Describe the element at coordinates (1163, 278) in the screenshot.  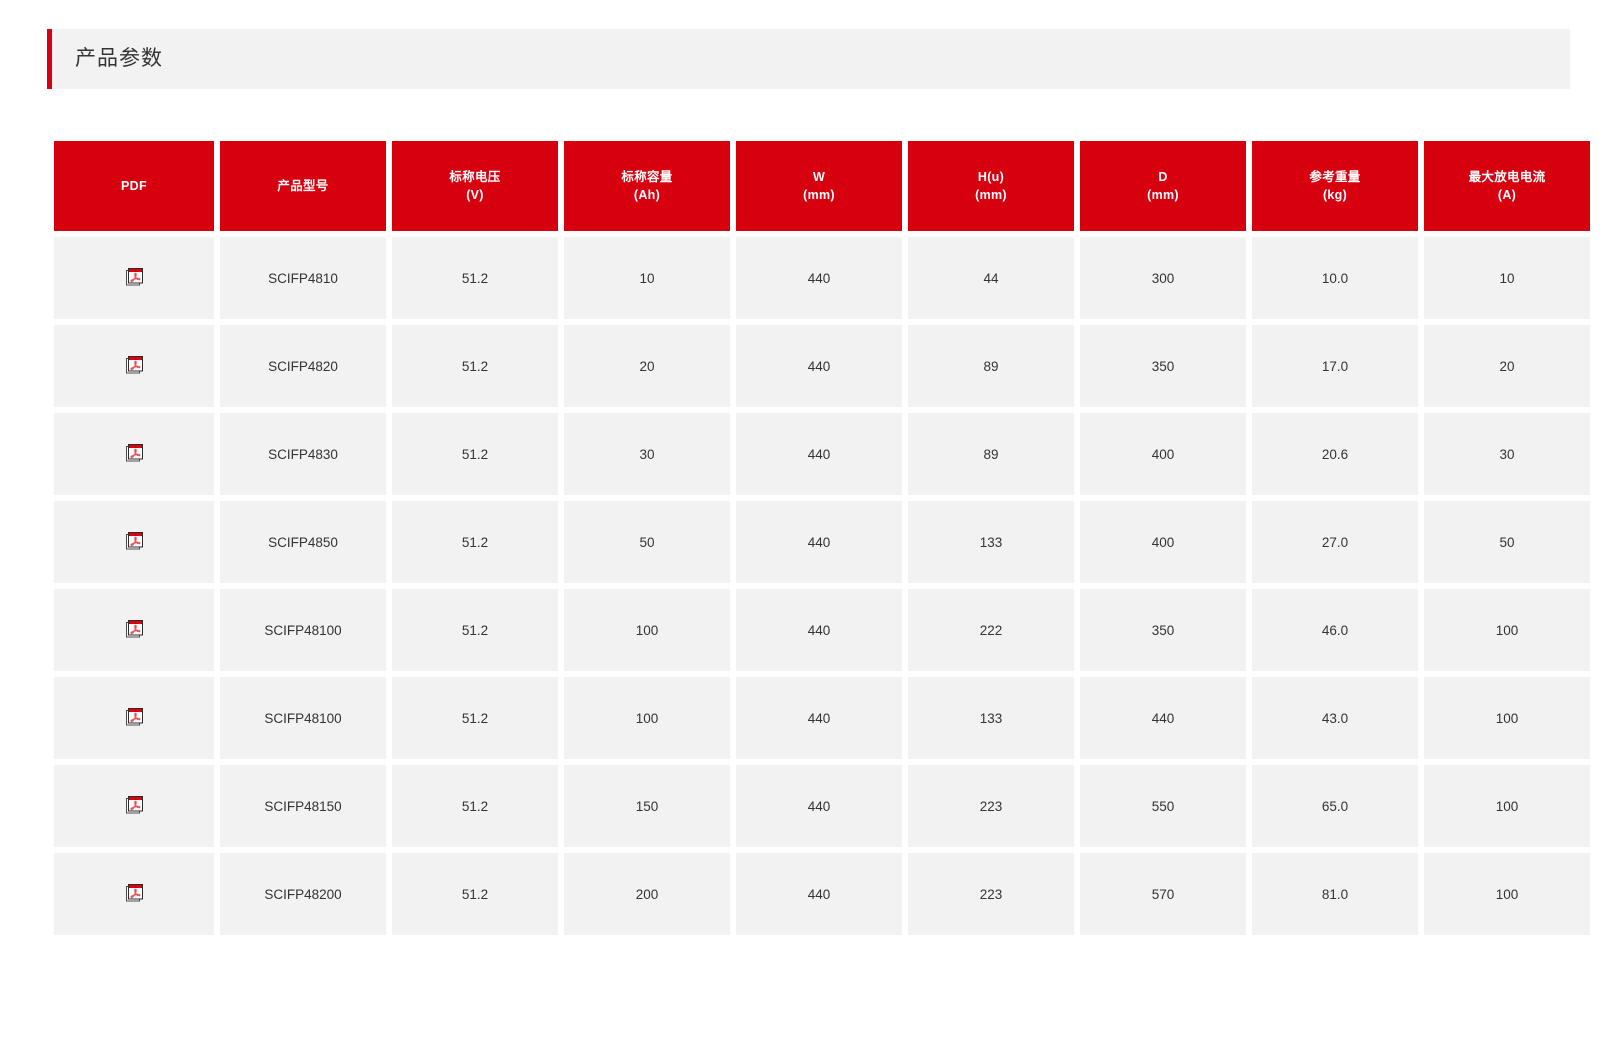
I see `cell-d: 300` at that location.